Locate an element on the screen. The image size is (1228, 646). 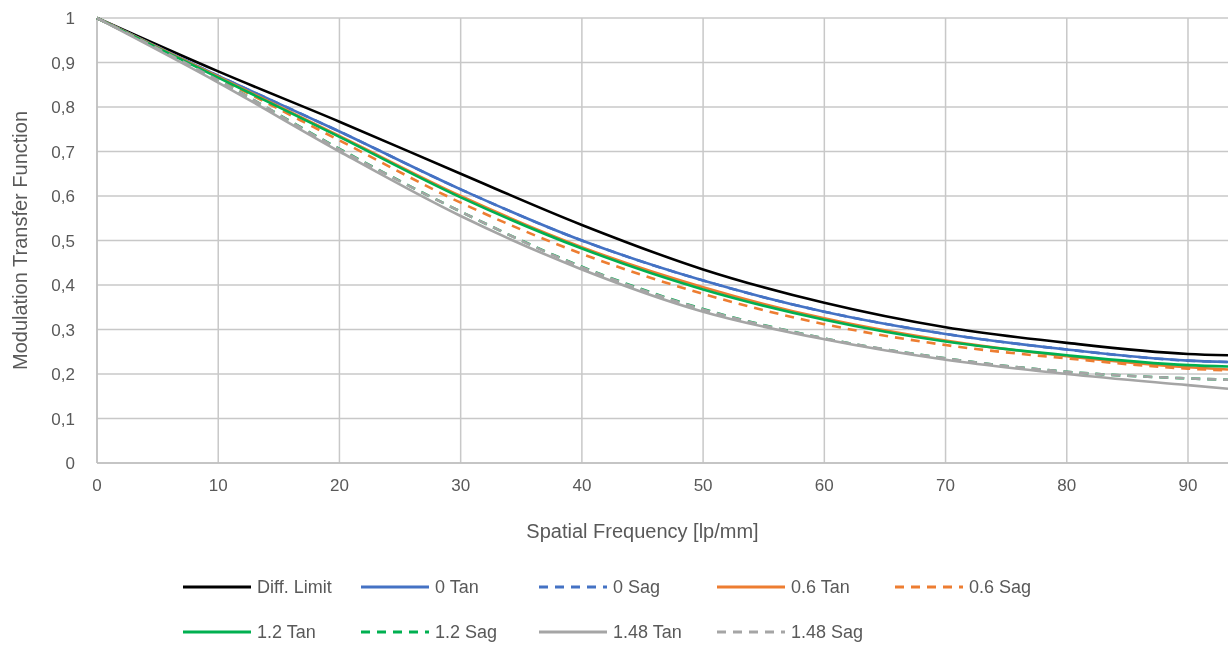
y-tick-label: 1 is located at coordinates (70, 18).